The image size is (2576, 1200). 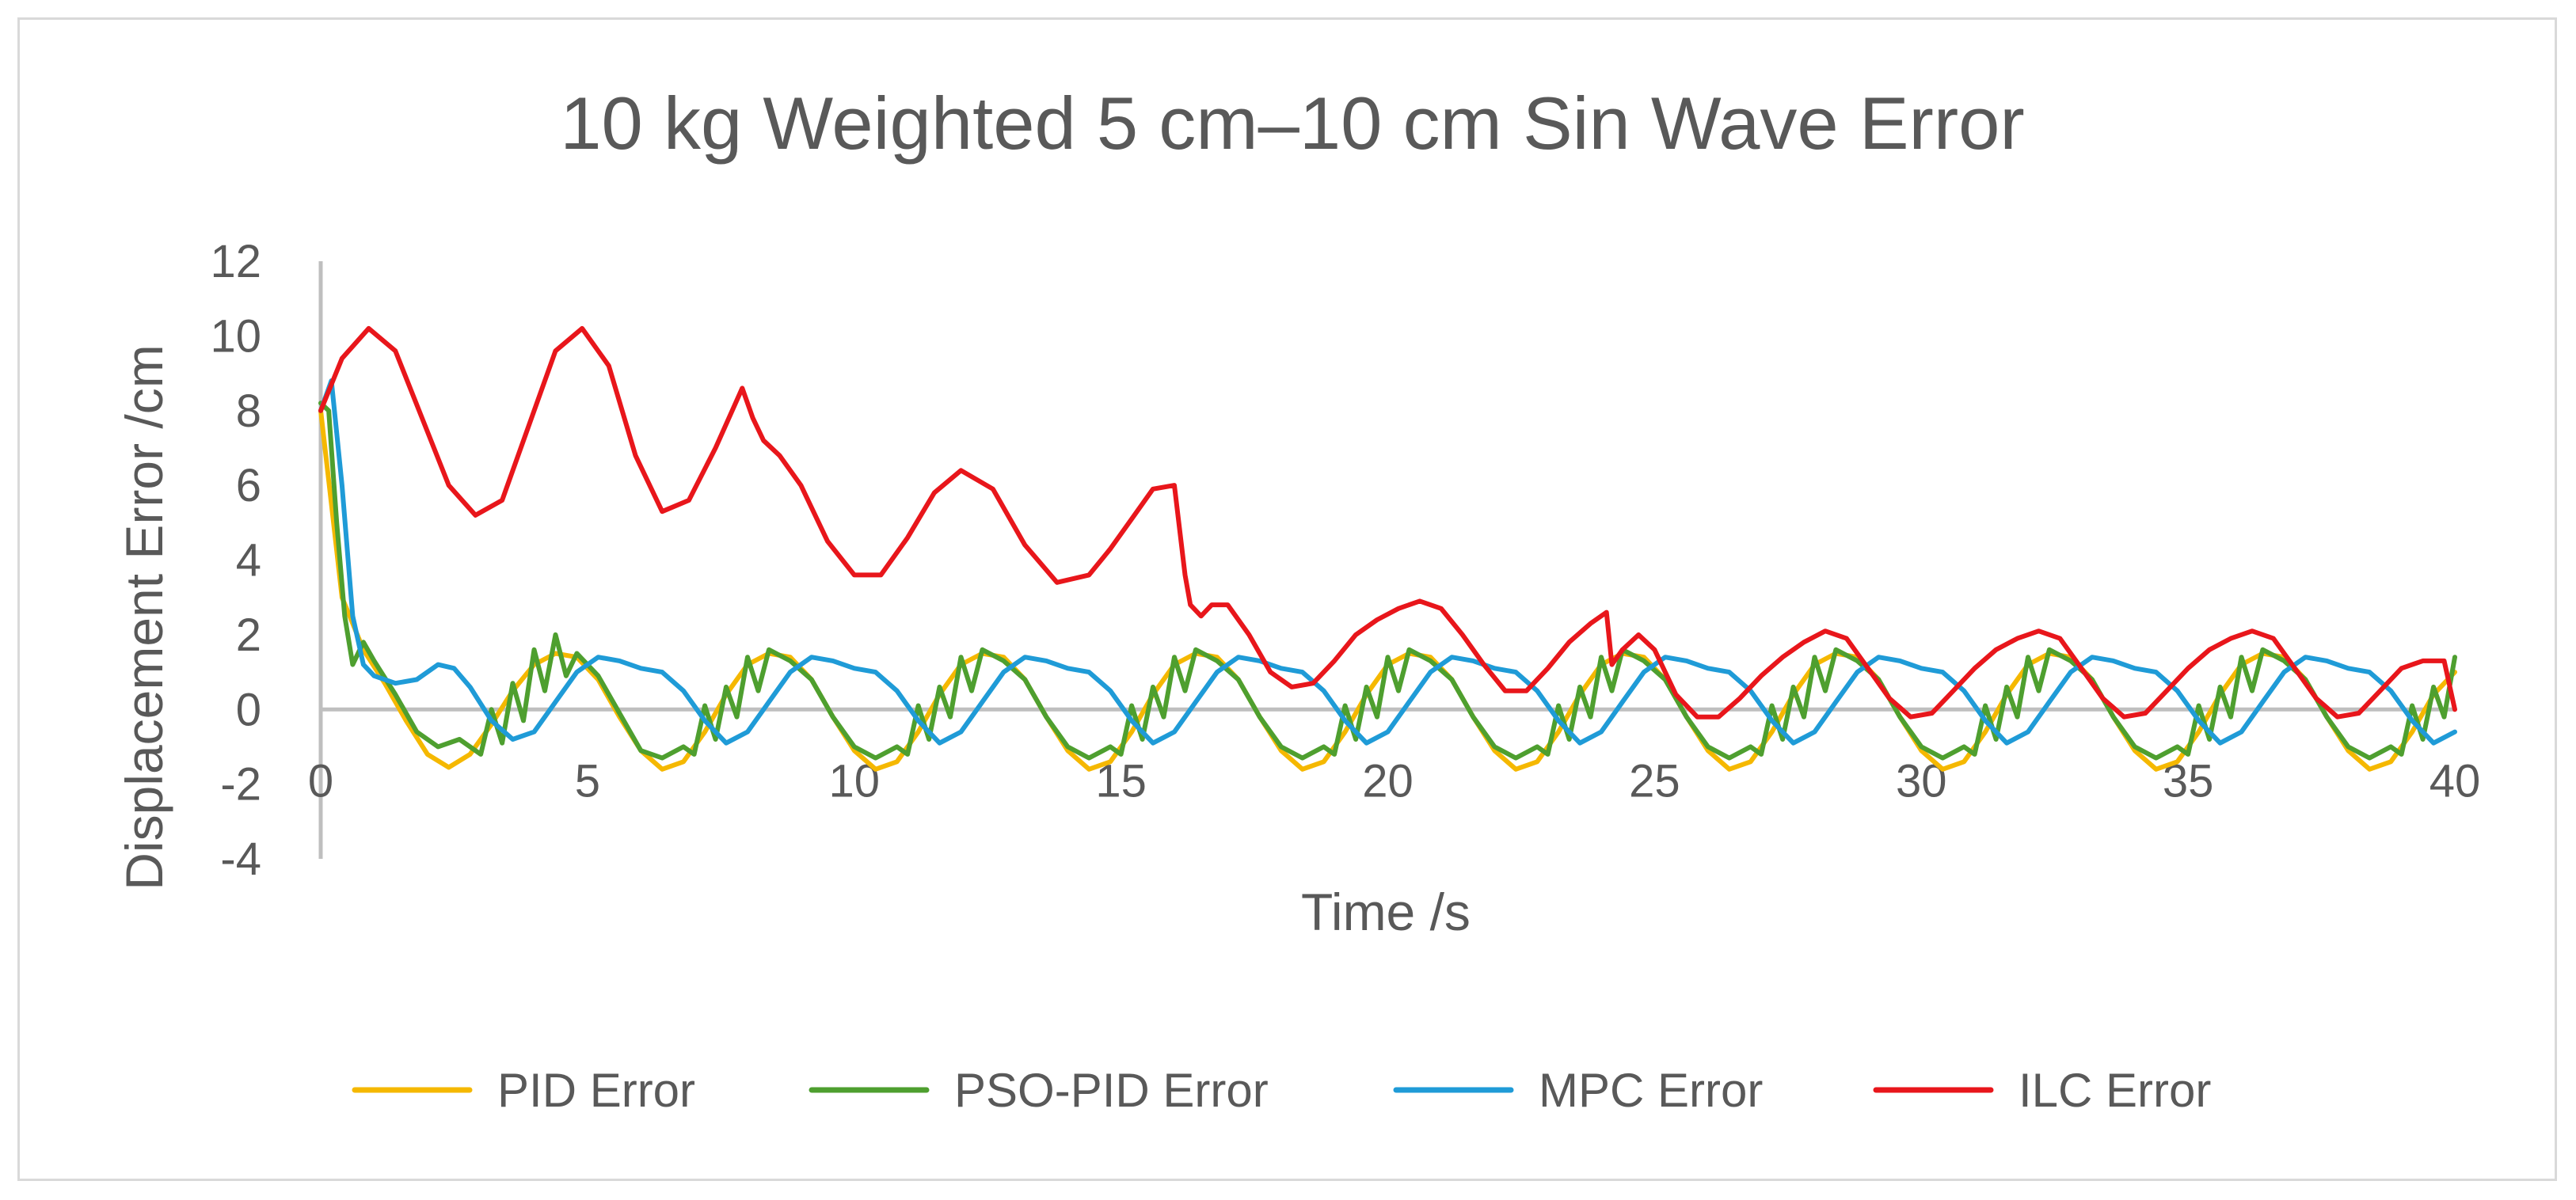 I want to click on x-tick-label: 25, so click(x=1654, y=781).